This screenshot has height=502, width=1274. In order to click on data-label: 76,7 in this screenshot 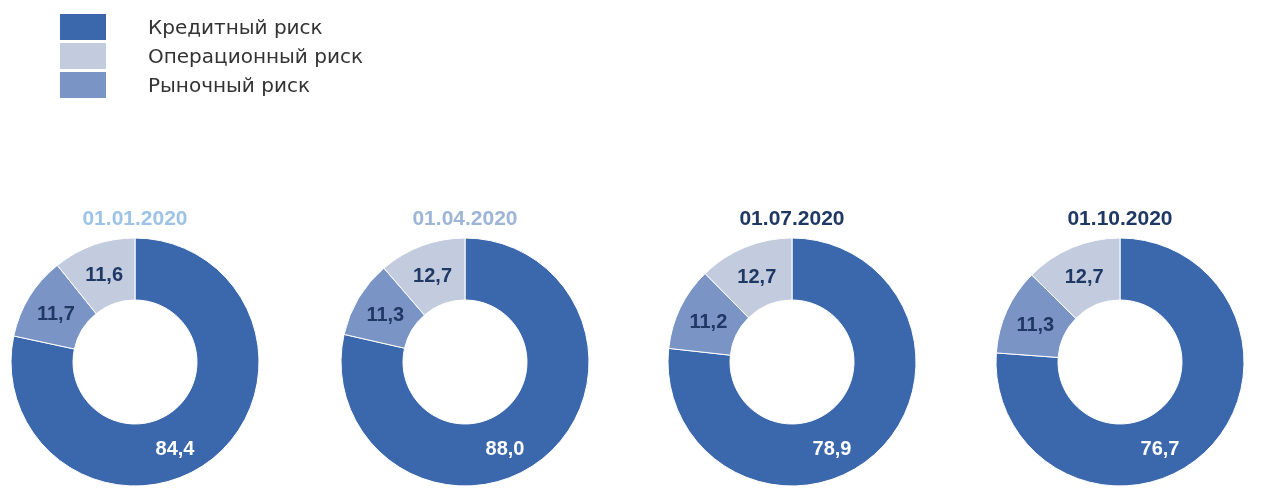, I will do `click(1160, 448)`.